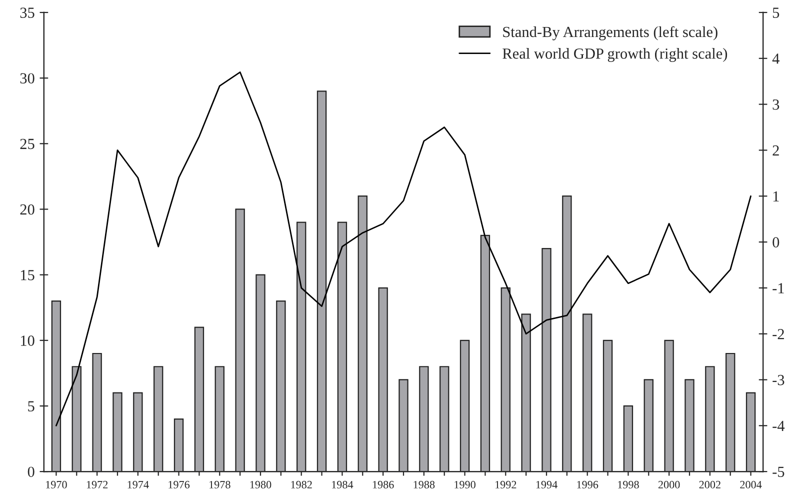 The image size is (799, 499). Describe the element at coordinates (776, 242) in the screenshot. I see `y2-tick-label: 0` at that location.